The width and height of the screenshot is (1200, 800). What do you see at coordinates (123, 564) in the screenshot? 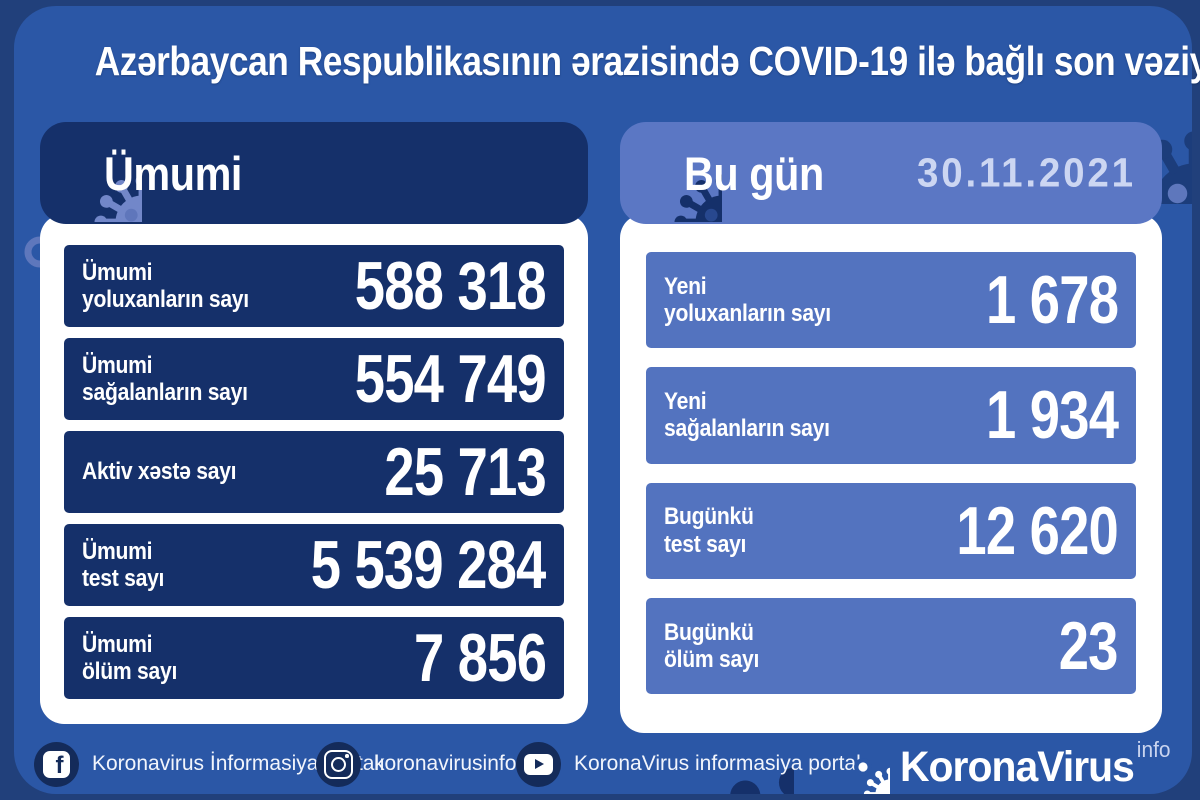
I see `stat-label: Ümumi test sayı` at bounding box center [123, 564].